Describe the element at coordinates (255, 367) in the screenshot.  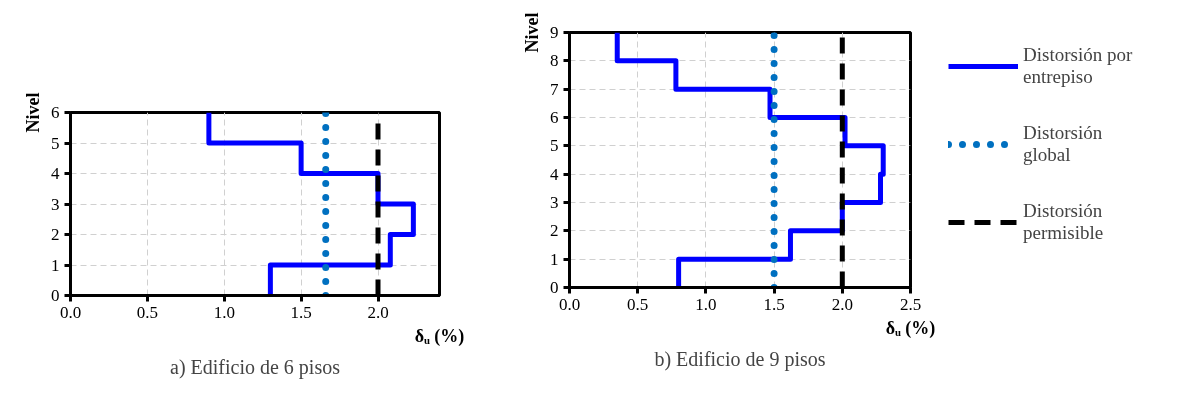
I see `text: a) Edificio de 6 pisos` at that location.